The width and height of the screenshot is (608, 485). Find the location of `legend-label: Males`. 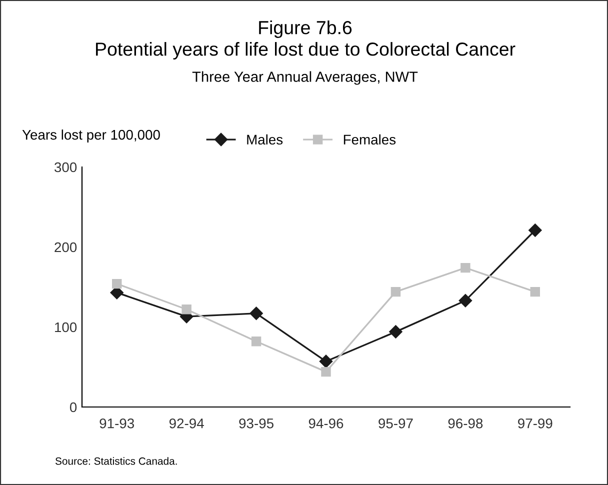

legend-label: Males is located at coordinates (265, 139).